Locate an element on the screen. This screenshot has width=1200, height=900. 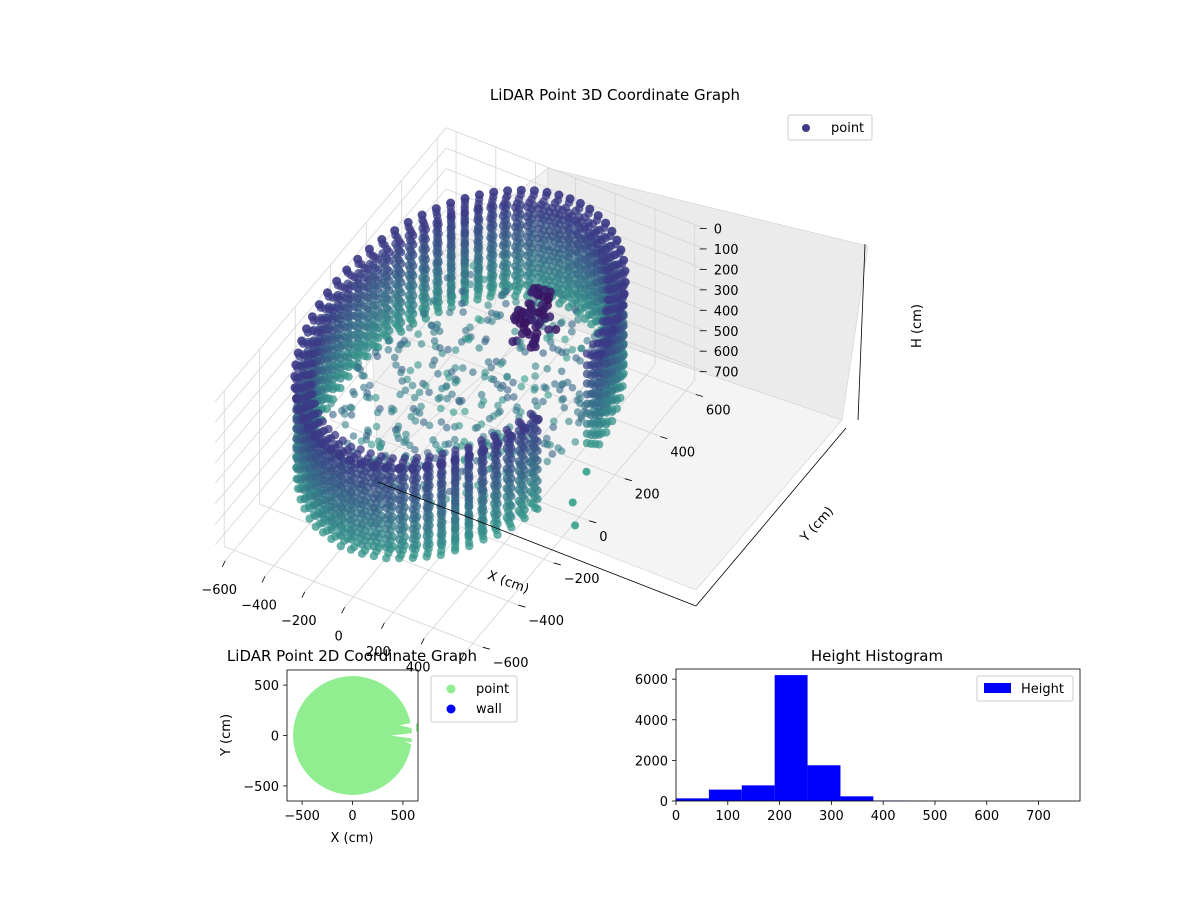
x-tick-label-hist: 100 is located at coordinates (727, 816).